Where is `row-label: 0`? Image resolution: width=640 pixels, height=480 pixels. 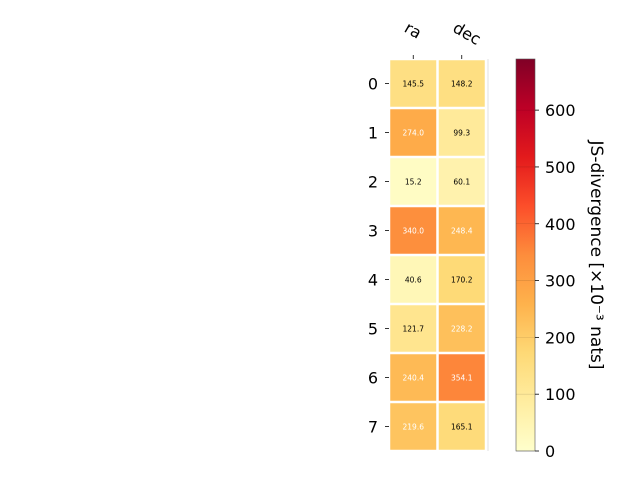 row-label: 0 is located at coordinates (373, 84).